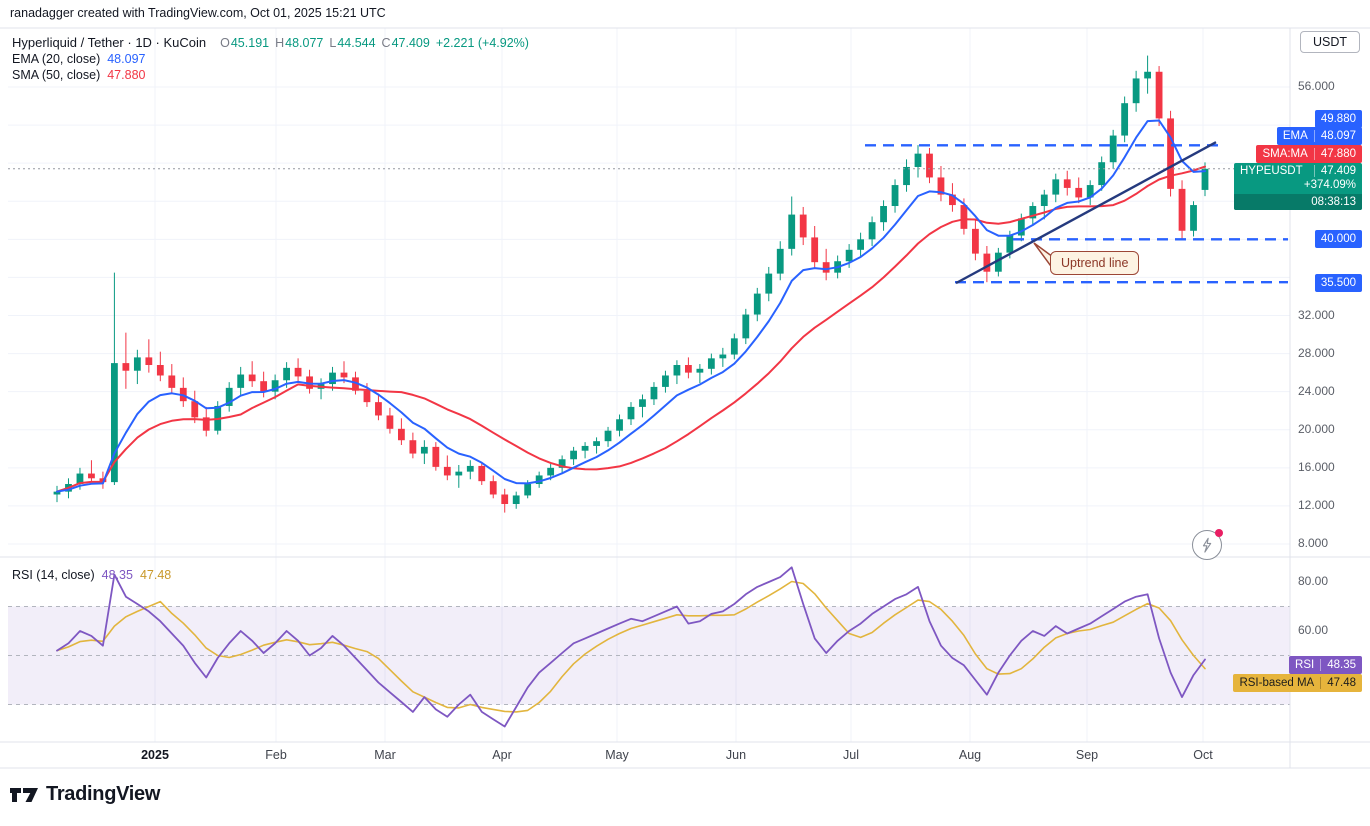 The width and height of the screenshot is (1370, 826). What do you see at coordinates (1316, 429) in the screenshot?
I see `price-axis-label: 20.000` at bounding box center [1316, 429].